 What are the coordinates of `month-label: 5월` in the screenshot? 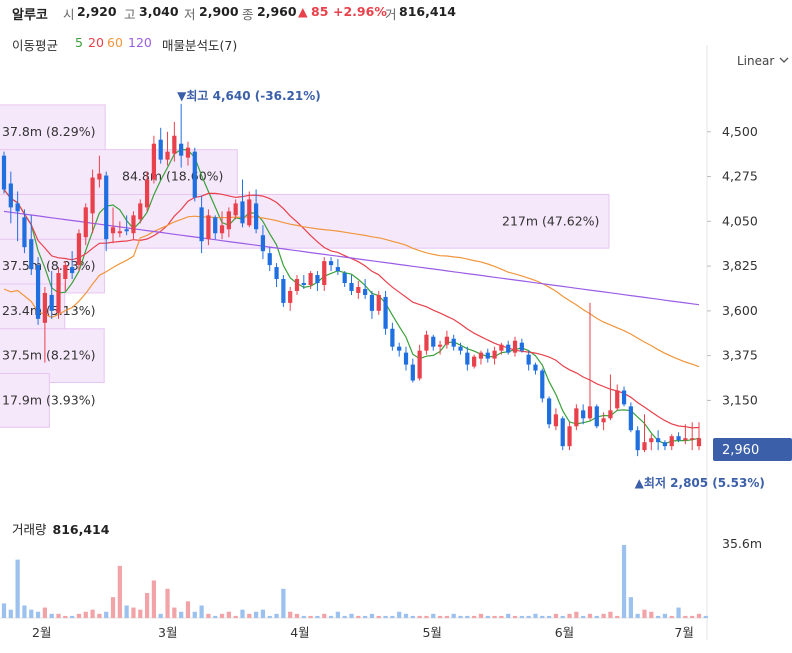 It's located at (431, 632).